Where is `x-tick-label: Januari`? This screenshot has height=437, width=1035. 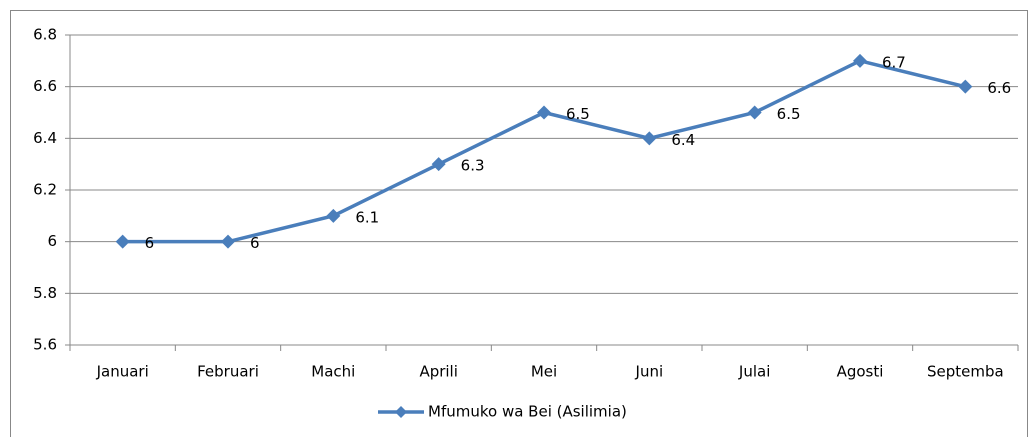
x-tick-label: Januari is located at coordinates (122, 372).